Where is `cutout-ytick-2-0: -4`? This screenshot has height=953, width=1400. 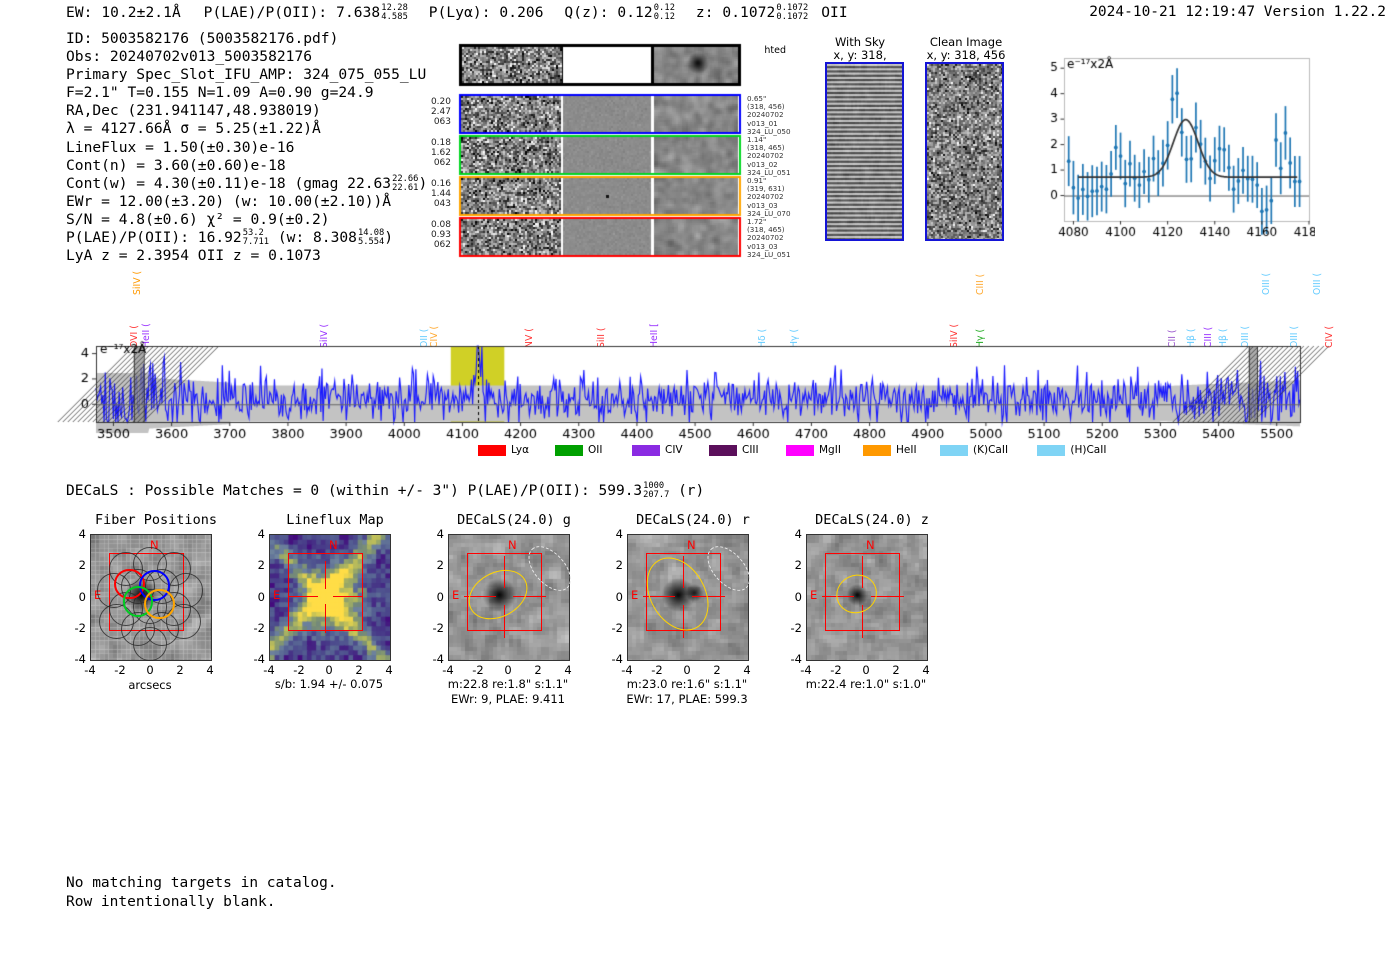 cutout-ytick-2-0: -4 is located at coordinates (438, 659).